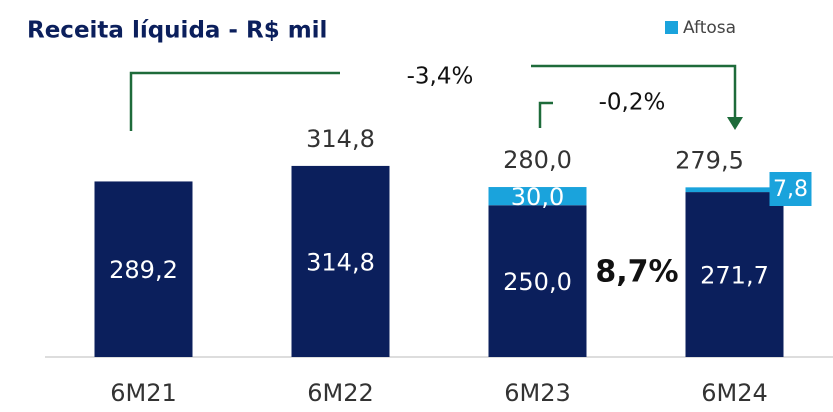  Describe the element at coordinates (340, 139) in the screenshot. I see `total-label: 314,8` at that location.